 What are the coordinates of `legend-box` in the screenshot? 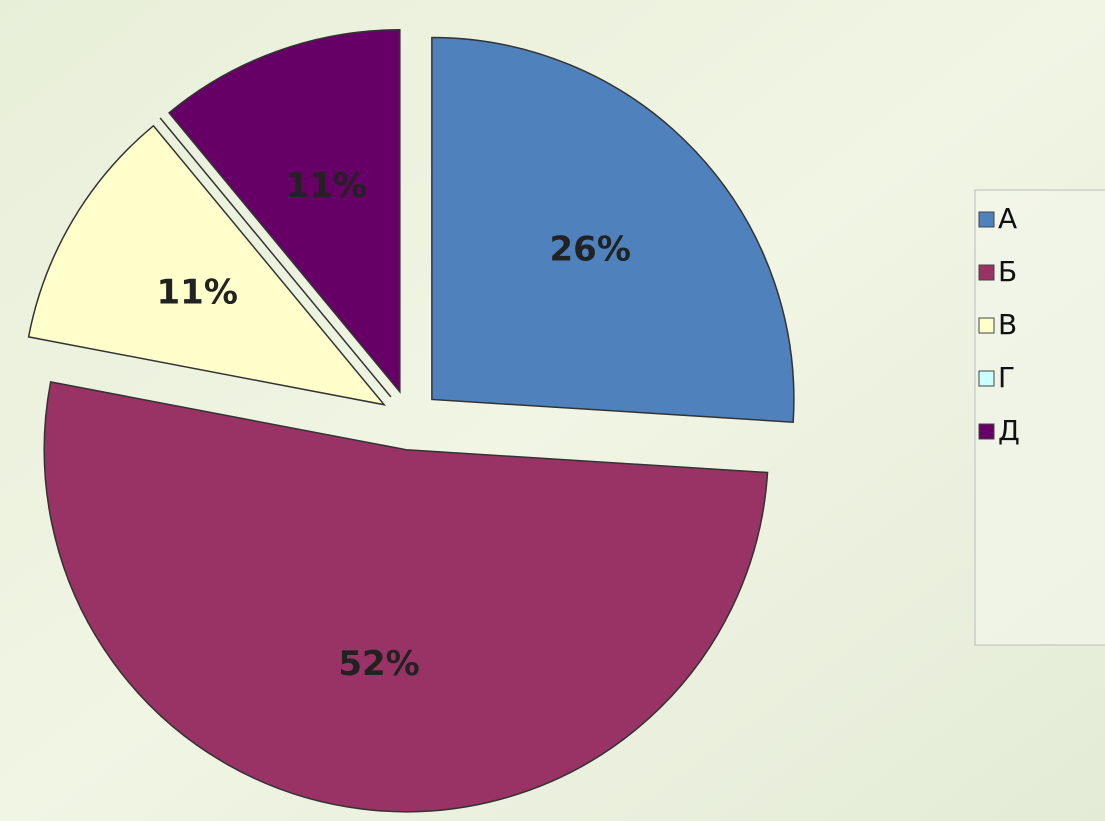 It's located at (1039, 417).